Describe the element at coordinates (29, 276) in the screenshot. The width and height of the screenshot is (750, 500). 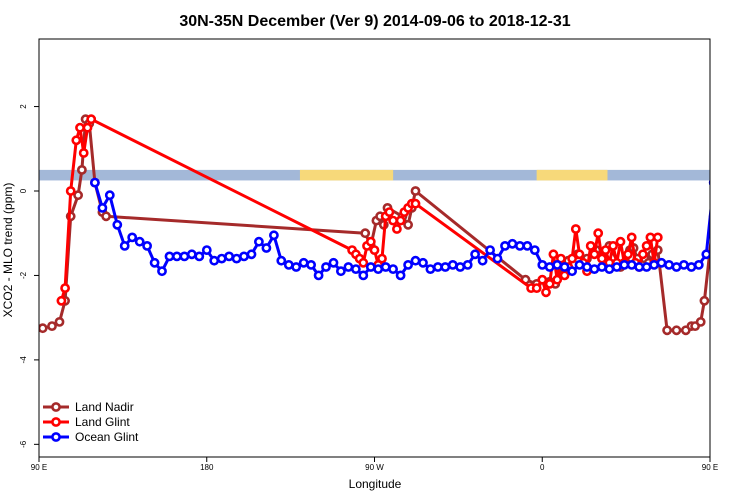
I see `y-axis: 2 0 -2 -4 -6` at that location.